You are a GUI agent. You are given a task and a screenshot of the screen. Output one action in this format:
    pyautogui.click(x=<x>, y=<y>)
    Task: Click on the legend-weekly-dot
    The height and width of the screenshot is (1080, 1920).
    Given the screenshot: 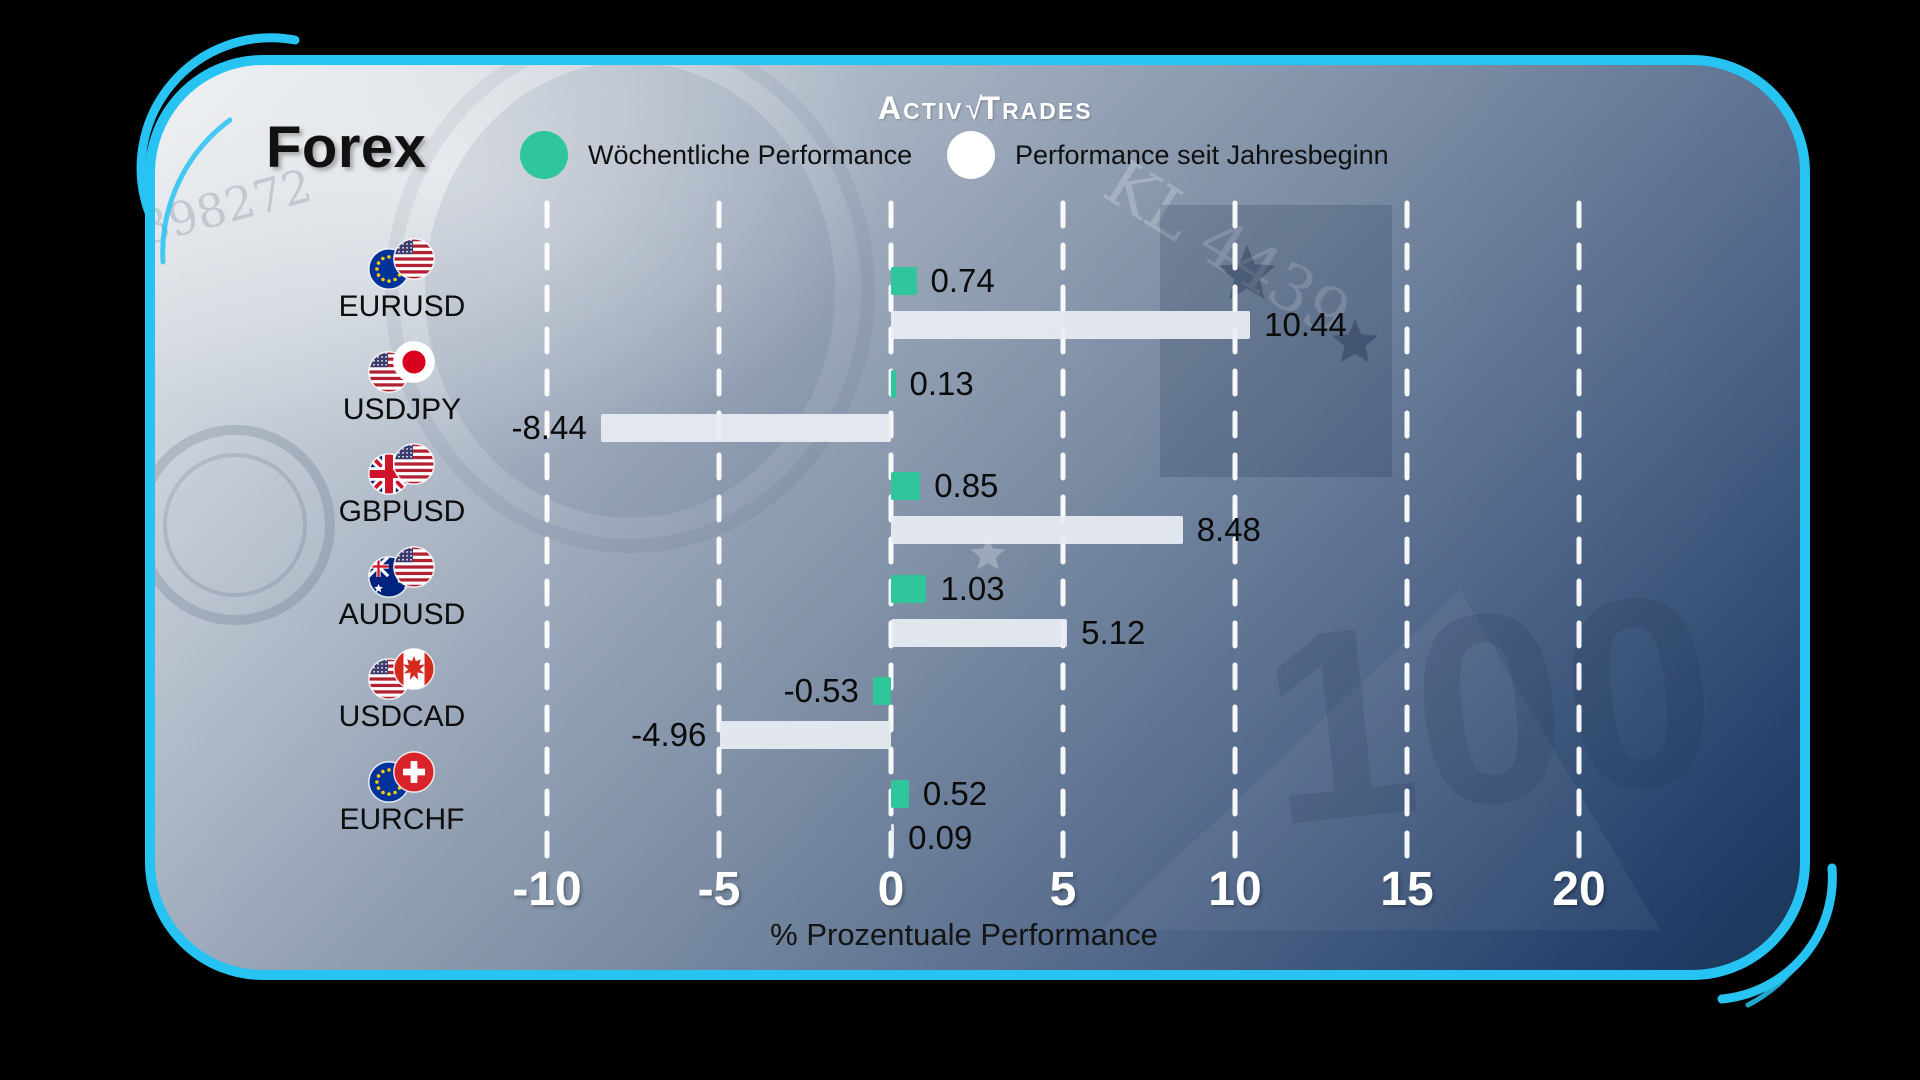 What is the action you would take?
    pyautogui.click(x=544, y=155)
    